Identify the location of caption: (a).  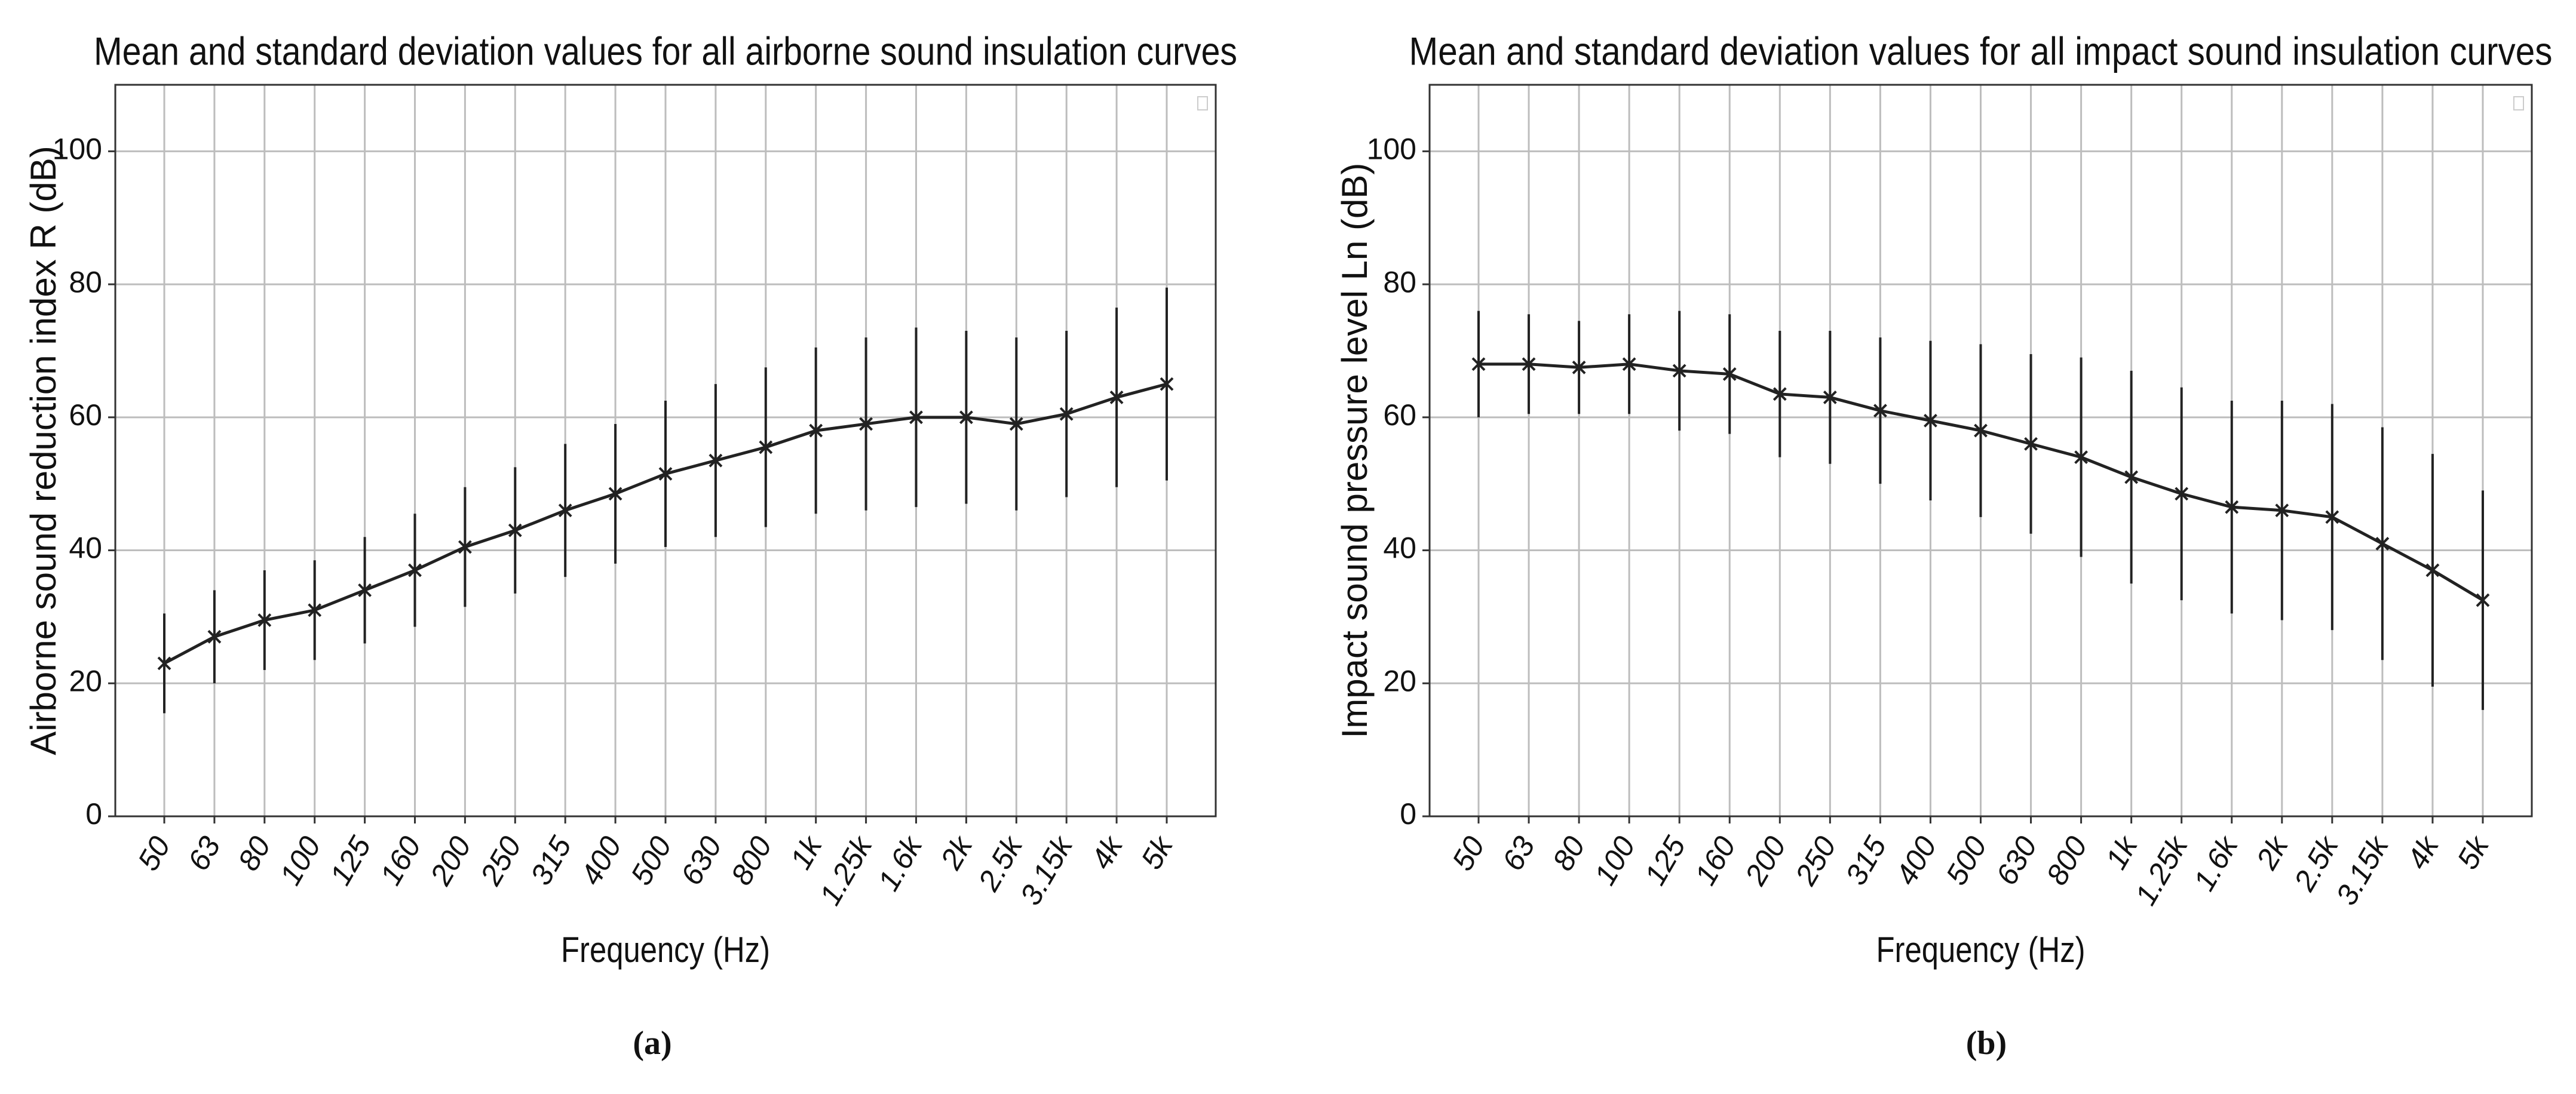
(652, 1043).